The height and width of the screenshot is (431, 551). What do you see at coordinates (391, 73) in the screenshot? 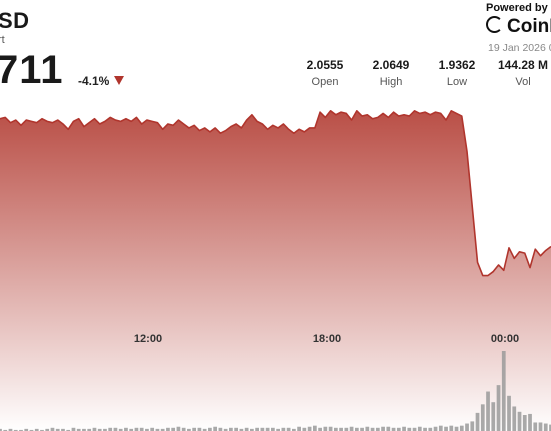
I see `stat-high: 2.0649 High` at bounding box center [391, 73].